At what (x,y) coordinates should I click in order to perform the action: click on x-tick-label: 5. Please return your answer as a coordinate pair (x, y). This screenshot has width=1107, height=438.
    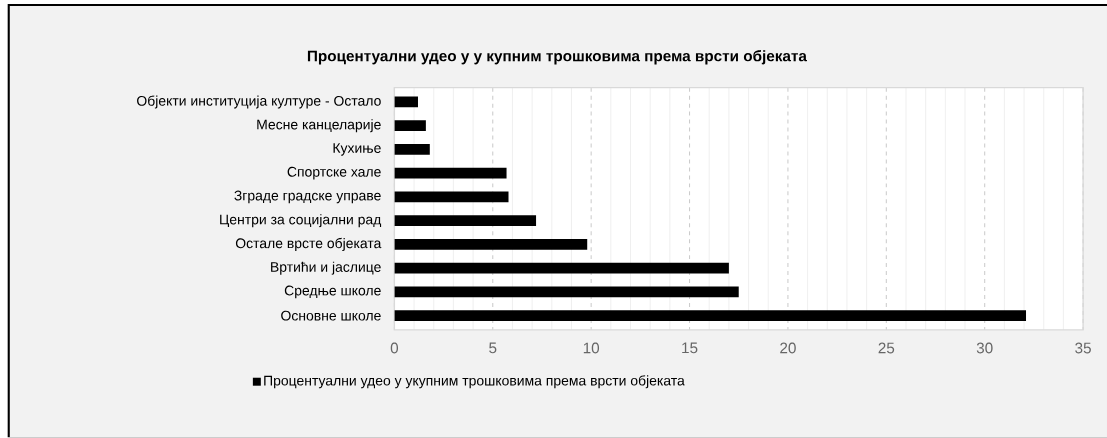
    Looking at the image, I should click on (493, 348).